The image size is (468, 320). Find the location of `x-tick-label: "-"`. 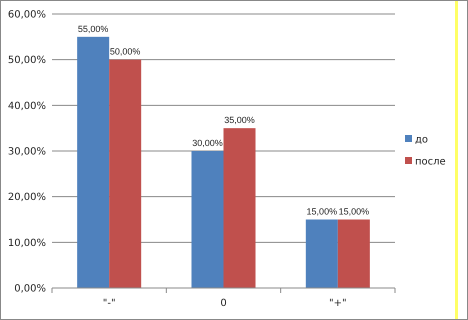

x-tick-label: "-" is located at coordinates (109, 303).